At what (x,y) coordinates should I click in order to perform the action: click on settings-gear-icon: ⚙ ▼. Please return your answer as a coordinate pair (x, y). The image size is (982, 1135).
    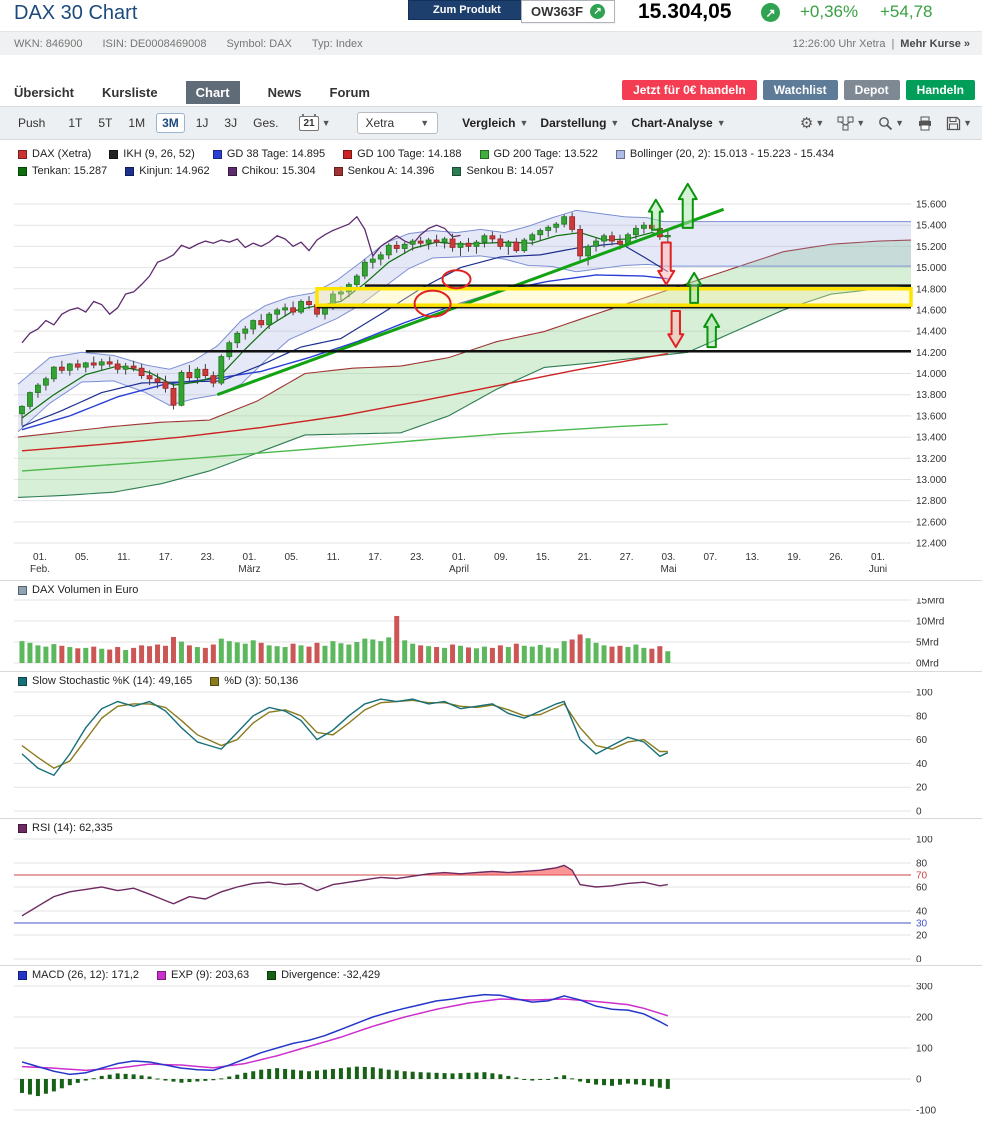
    Looking at the image, I should click on (812, 123).